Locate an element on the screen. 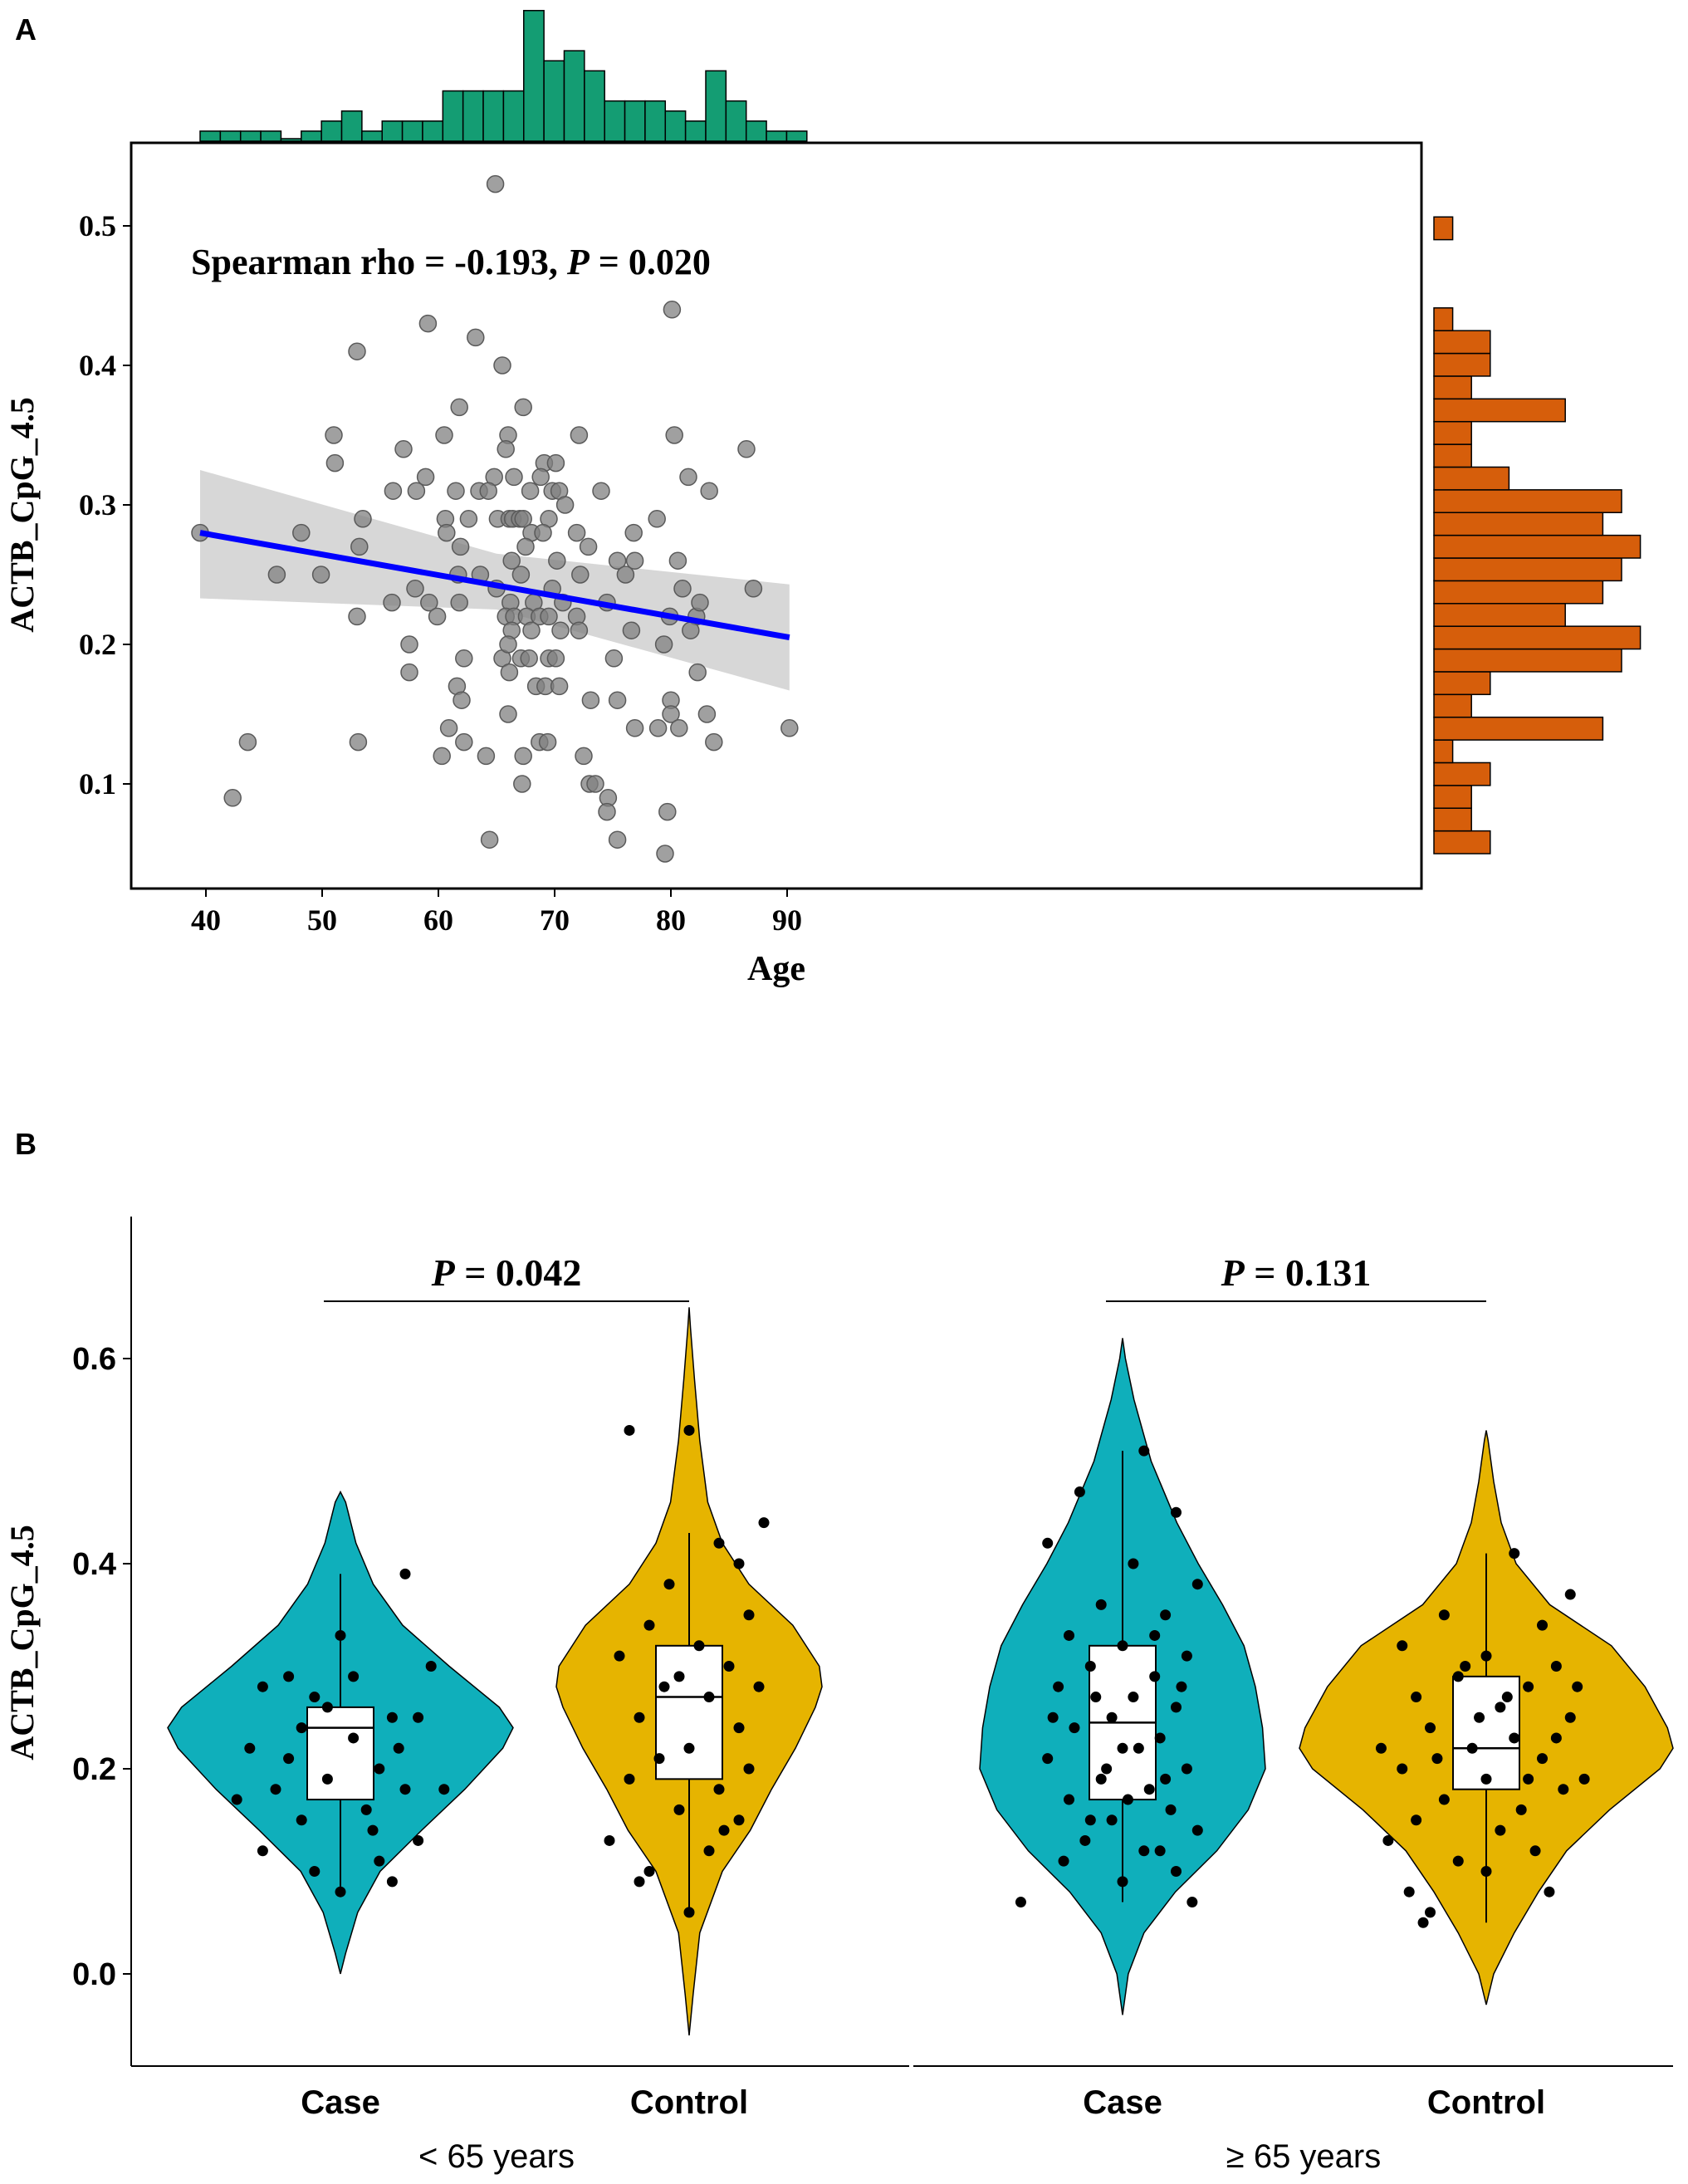 The width and height of the screenshot is (1688, 2184). x-category-label: Control is located at coordinates (1486, 2102).